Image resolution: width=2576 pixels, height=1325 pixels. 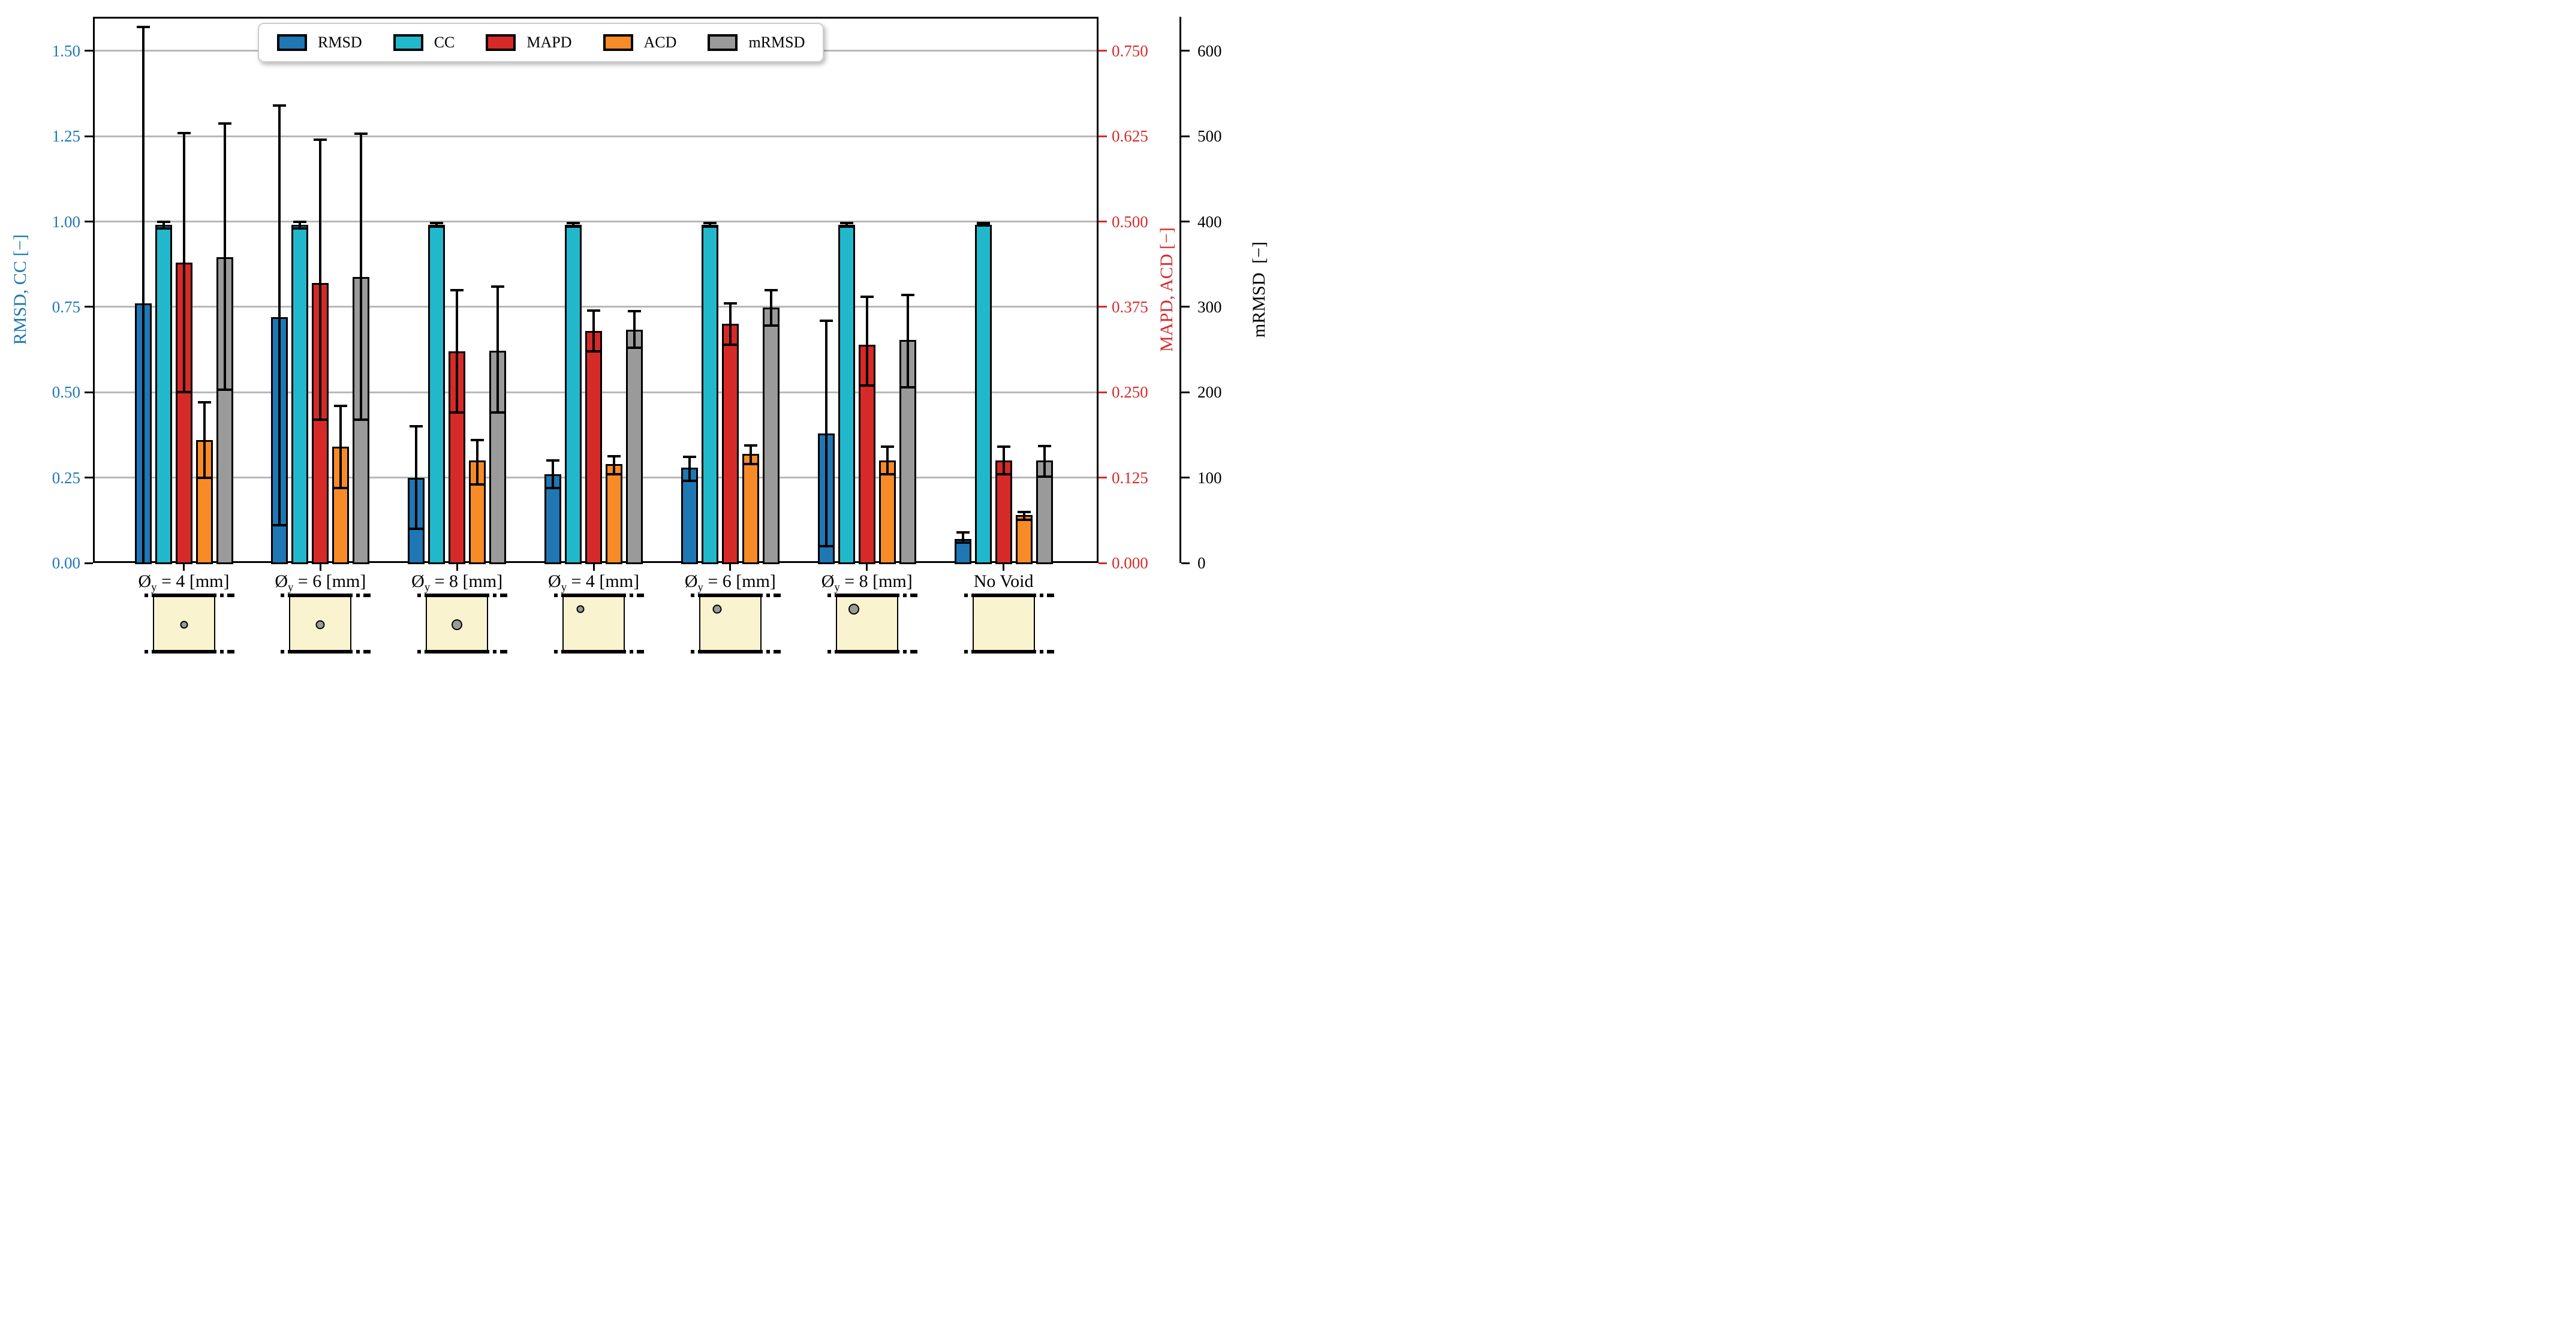 I want to click on right-axis-tick-label: 0.500, so click(x=1130, y=221).